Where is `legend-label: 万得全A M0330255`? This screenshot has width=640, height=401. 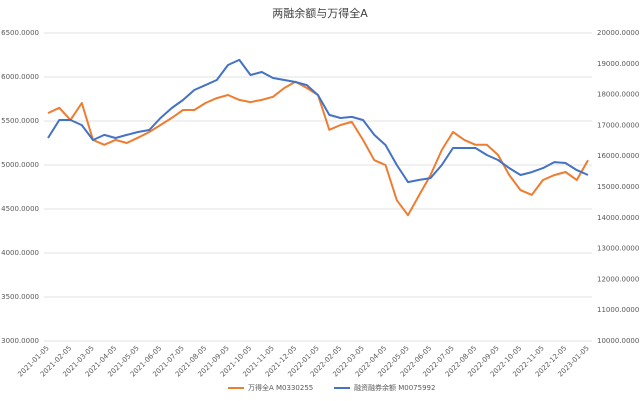
legend-label: 万得全A M0330255 is located at coordinates (280, 387).